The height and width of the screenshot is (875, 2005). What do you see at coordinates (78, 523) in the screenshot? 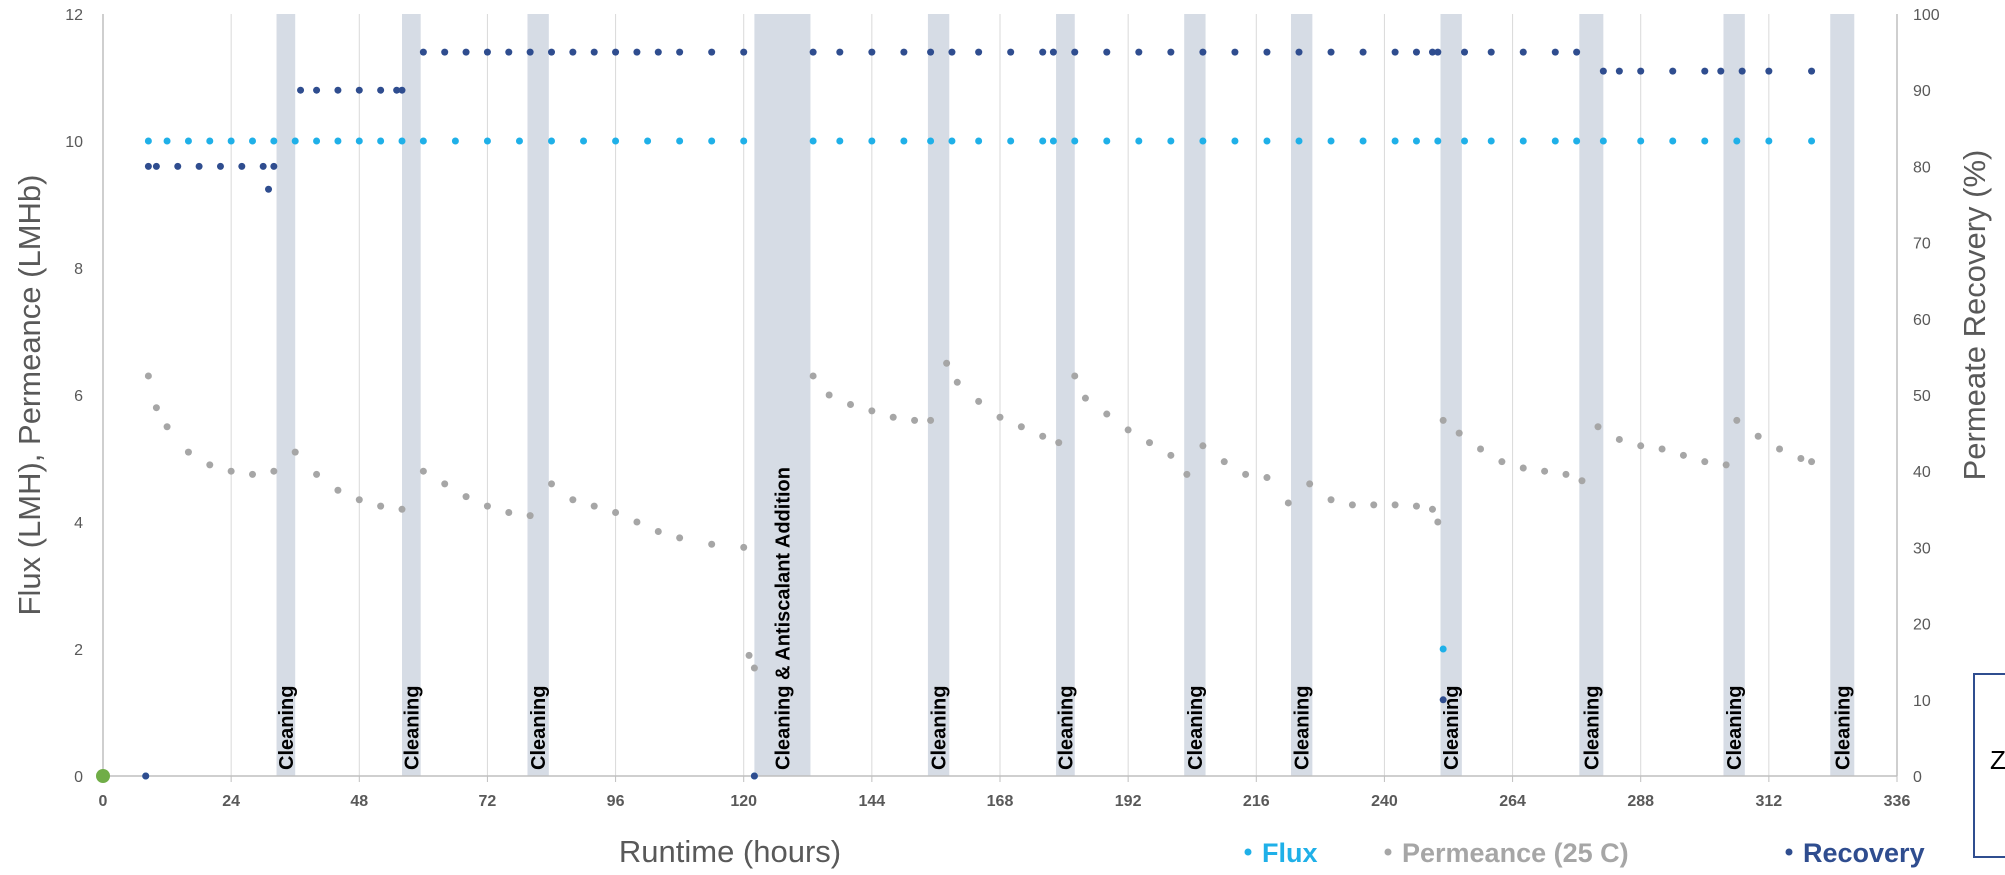
I see `y-tick-label: 4` at bounding box center [78, 523].